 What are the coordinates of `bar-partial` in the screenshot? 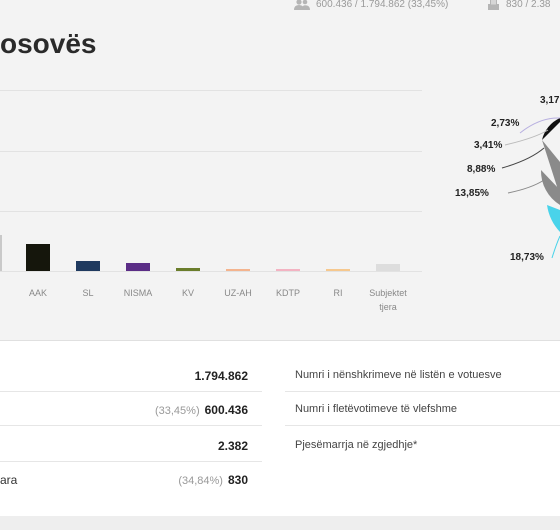 It's located at (1, 253).